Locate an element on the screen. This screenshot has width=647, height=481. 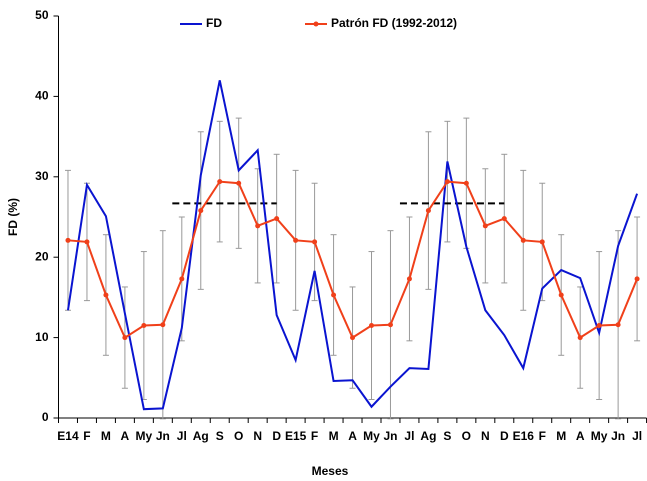
legend-label: FD is located at coordinates (214, 23).